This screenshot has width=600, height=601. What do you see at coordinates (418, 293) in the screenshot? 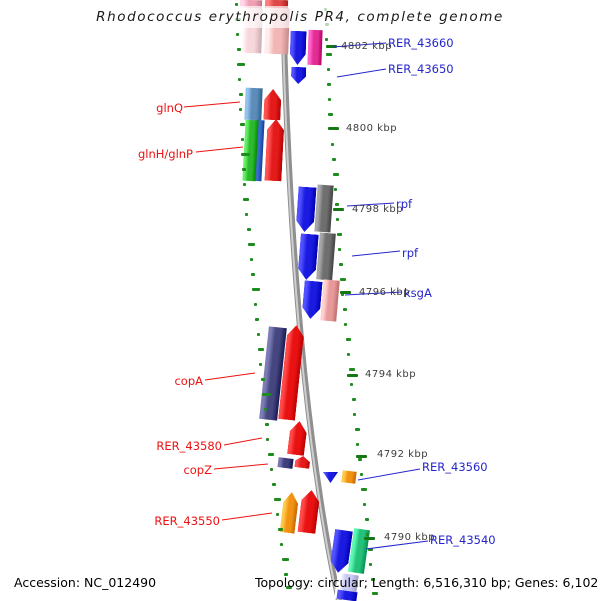
I see `gene-label-ksgA: ksgA` at bounding box center [418, 293].